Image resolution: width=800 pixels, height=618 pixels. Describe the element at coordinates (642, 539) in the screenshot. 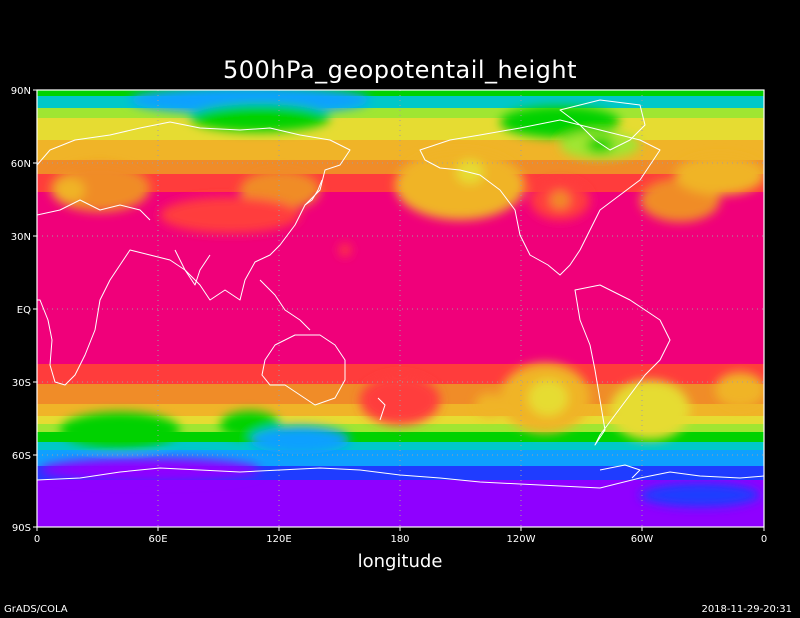

I see `lon-tick-label: 60W` at that location.